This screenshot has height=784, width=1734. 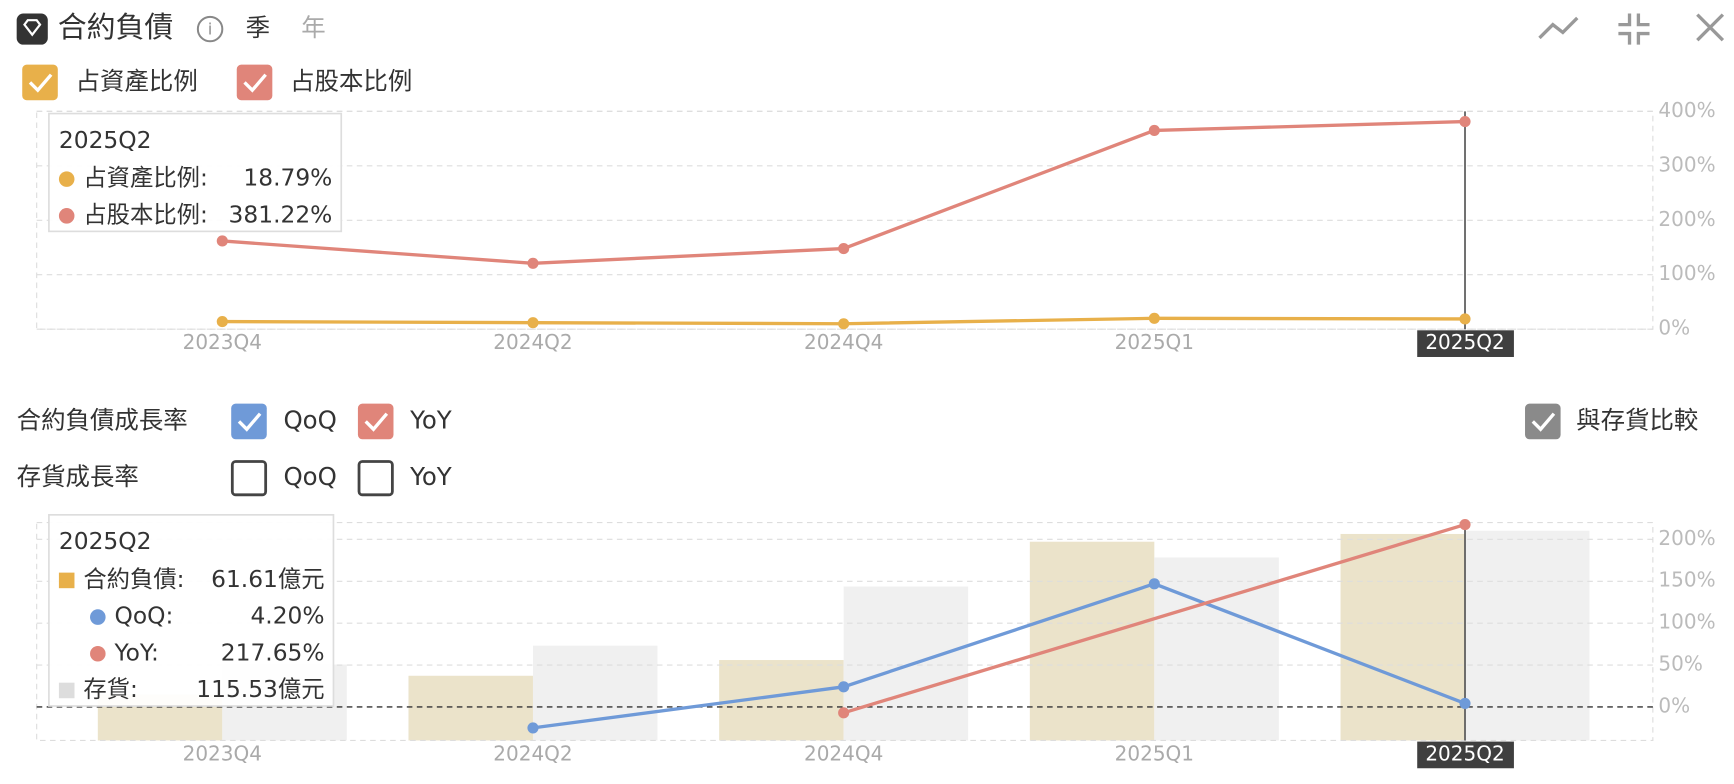 I want to click on tooltip-value: 381.22%, so click(x=281, y=214).